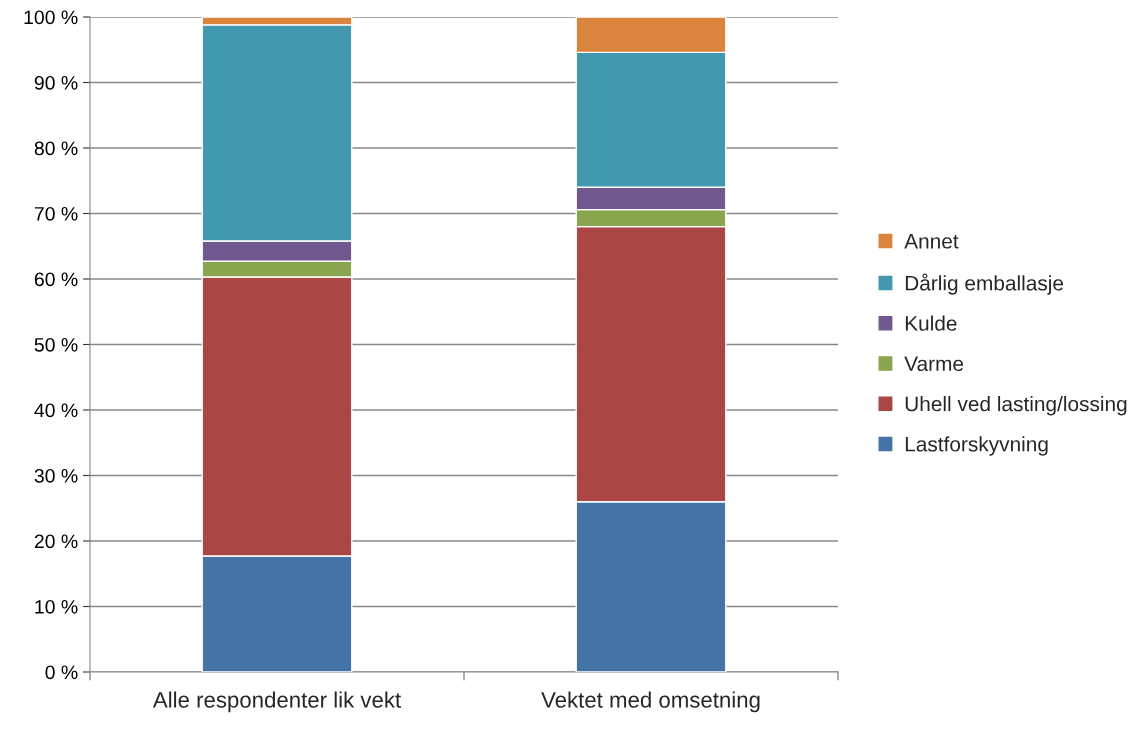 This screenshot has width=1143, height=731. What do you see at coordinates (56, 148) in the screenshot?
I see `y-tick-label: 80 %` at bounding box center [56, 148].